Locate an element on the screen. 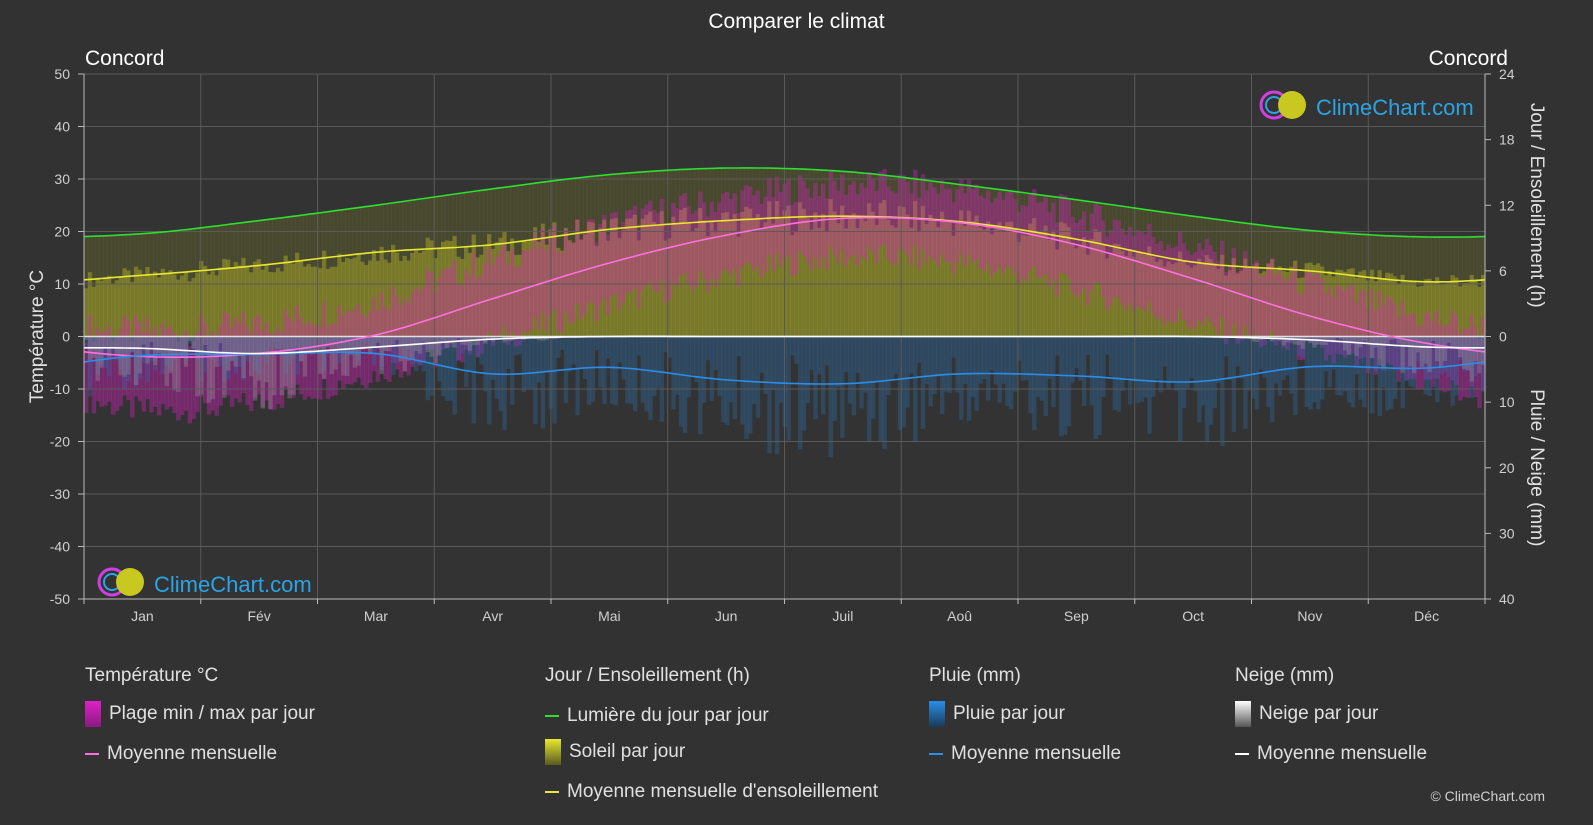 This screenshot has width=1593, height=825. x-tick-label: Nov is located at coordinates (1309, 616).